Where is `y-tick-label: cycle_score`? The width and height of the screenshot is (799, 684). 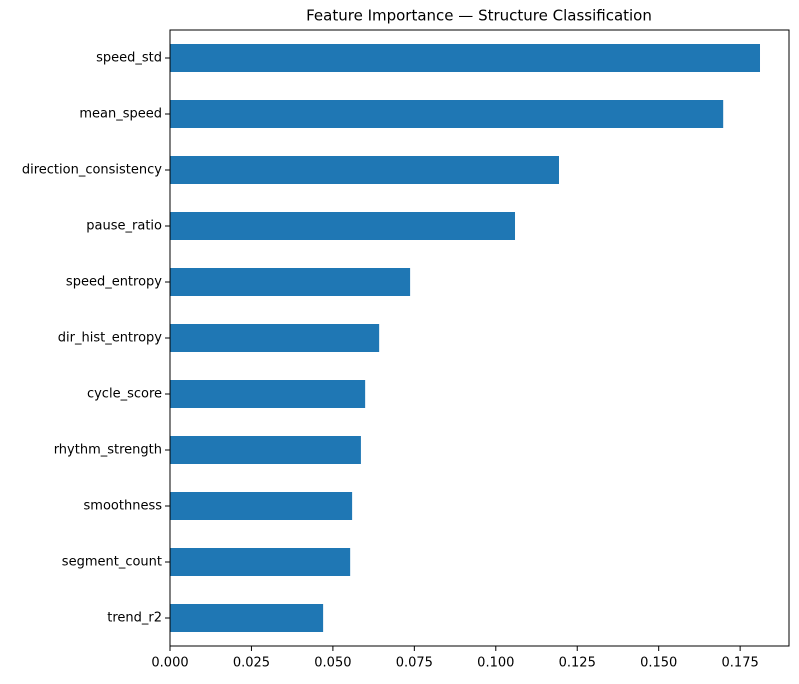 y-tick-label: cycle_score is located at coordinates (124, 394).